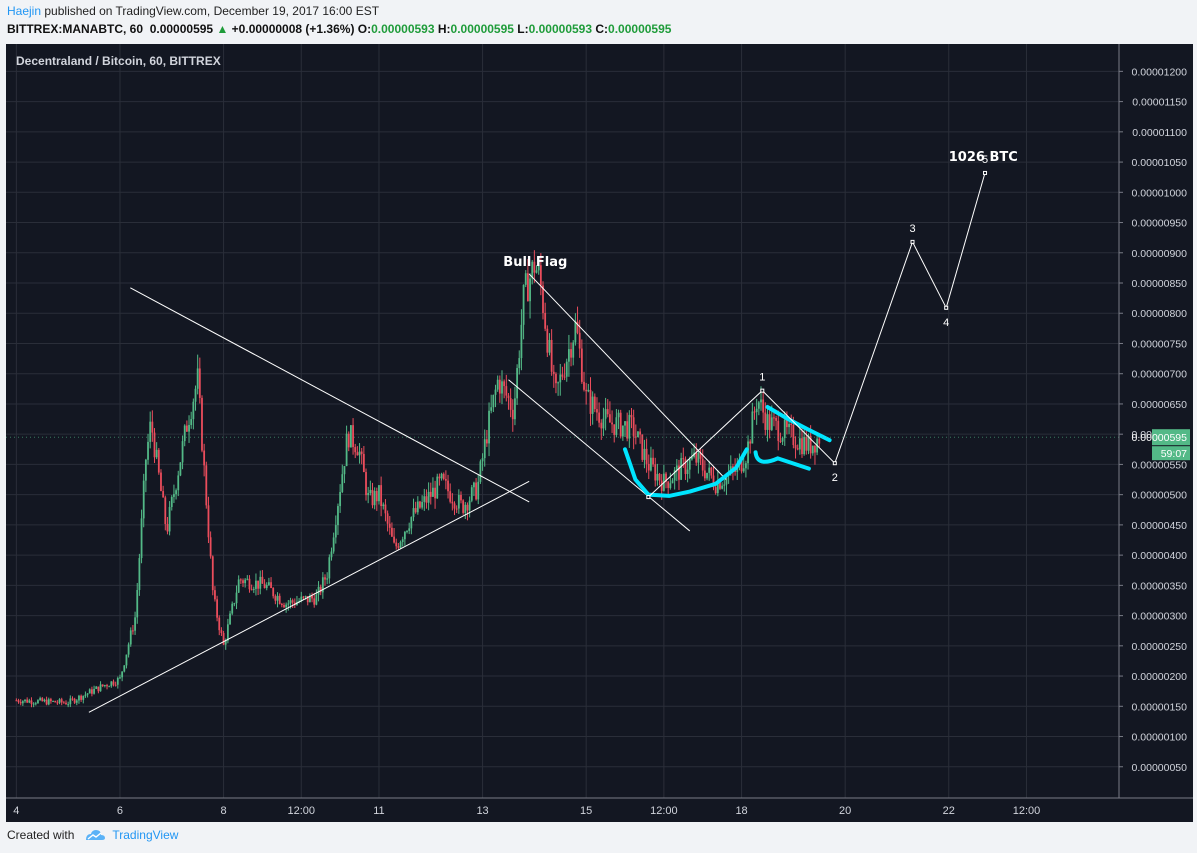 The width and height of the screenshot is (1197, 853). Describe the element at coordinates (145, 835) in the screenshot. I see `tradingview-link: TradingView` at that location.